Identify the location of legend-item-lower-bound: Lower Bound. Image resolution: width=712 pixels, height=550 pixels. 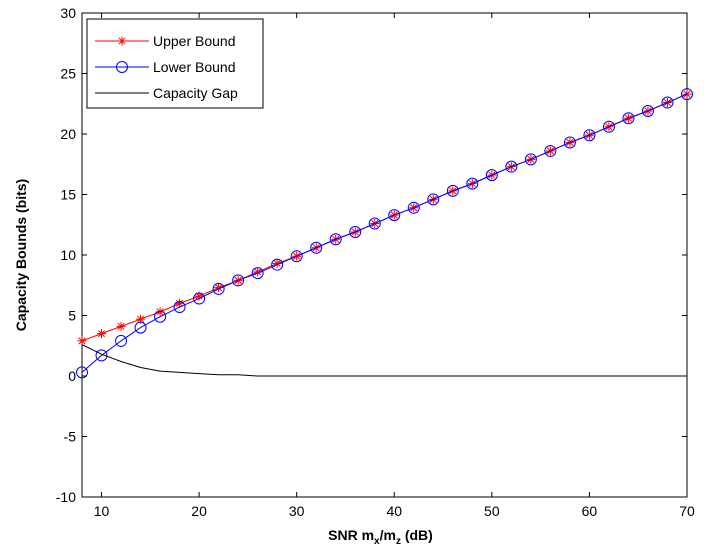
(165, 67).